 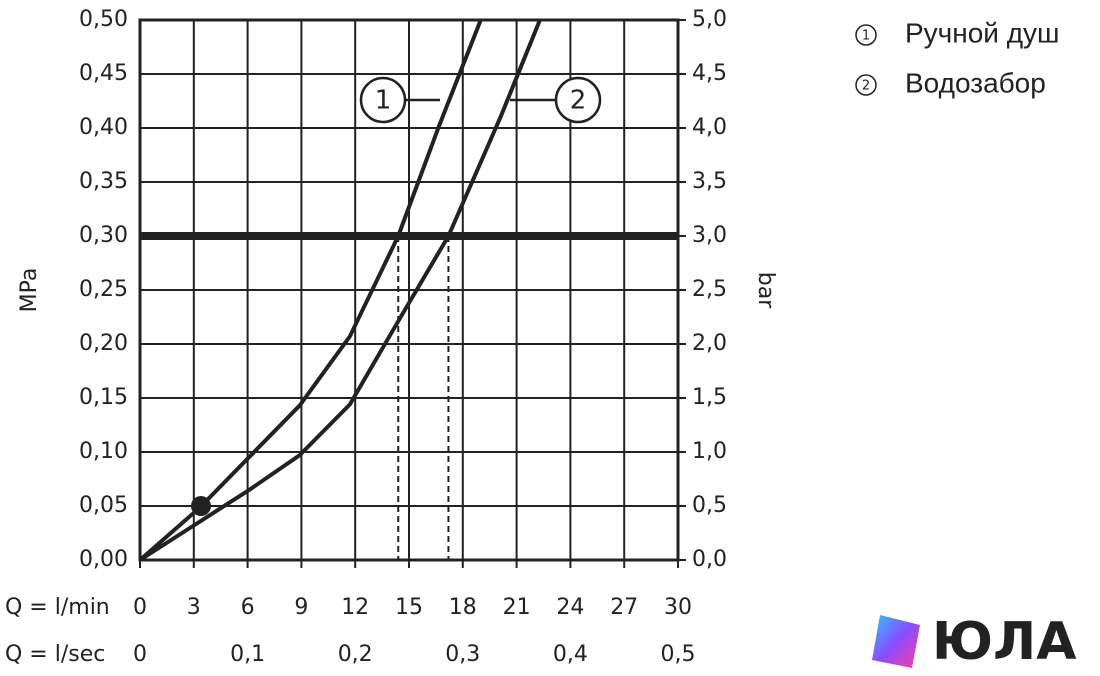 I want to click on y-tick-label: 0,50, so click(x=103, y=19).